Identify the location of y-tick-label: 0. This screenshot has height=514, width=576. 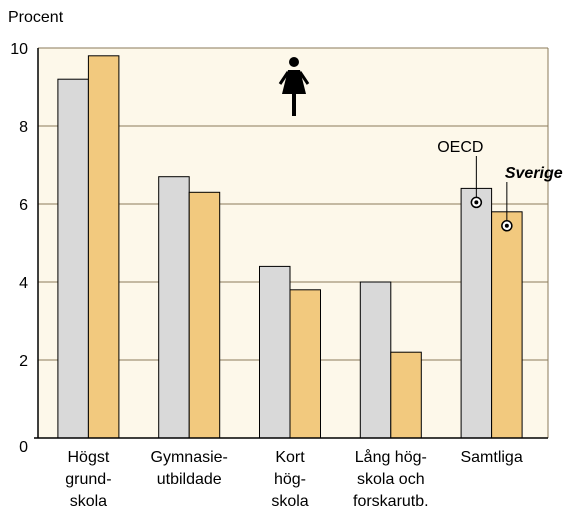
(23, 447).